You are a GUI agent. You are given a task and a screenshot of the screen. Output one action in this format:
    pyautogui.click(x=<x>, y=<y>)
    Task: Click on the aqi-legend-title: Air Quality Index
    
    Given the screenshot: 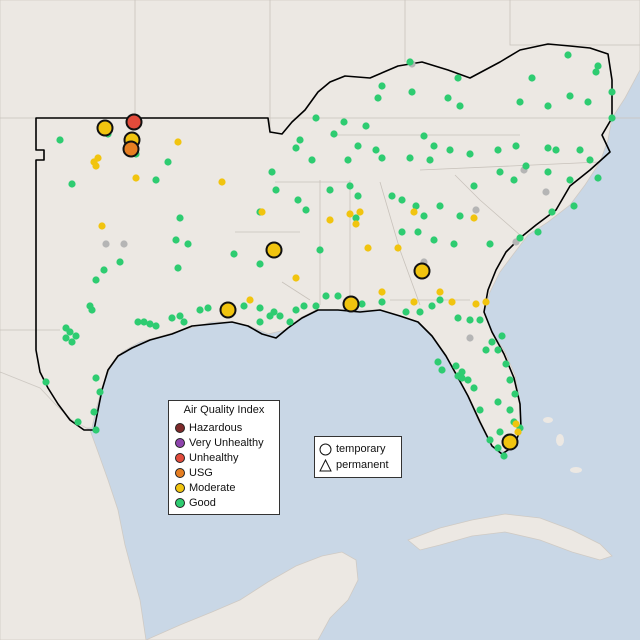 What is the action you would take?
    pyautogui.click(x=224, y=410)
    